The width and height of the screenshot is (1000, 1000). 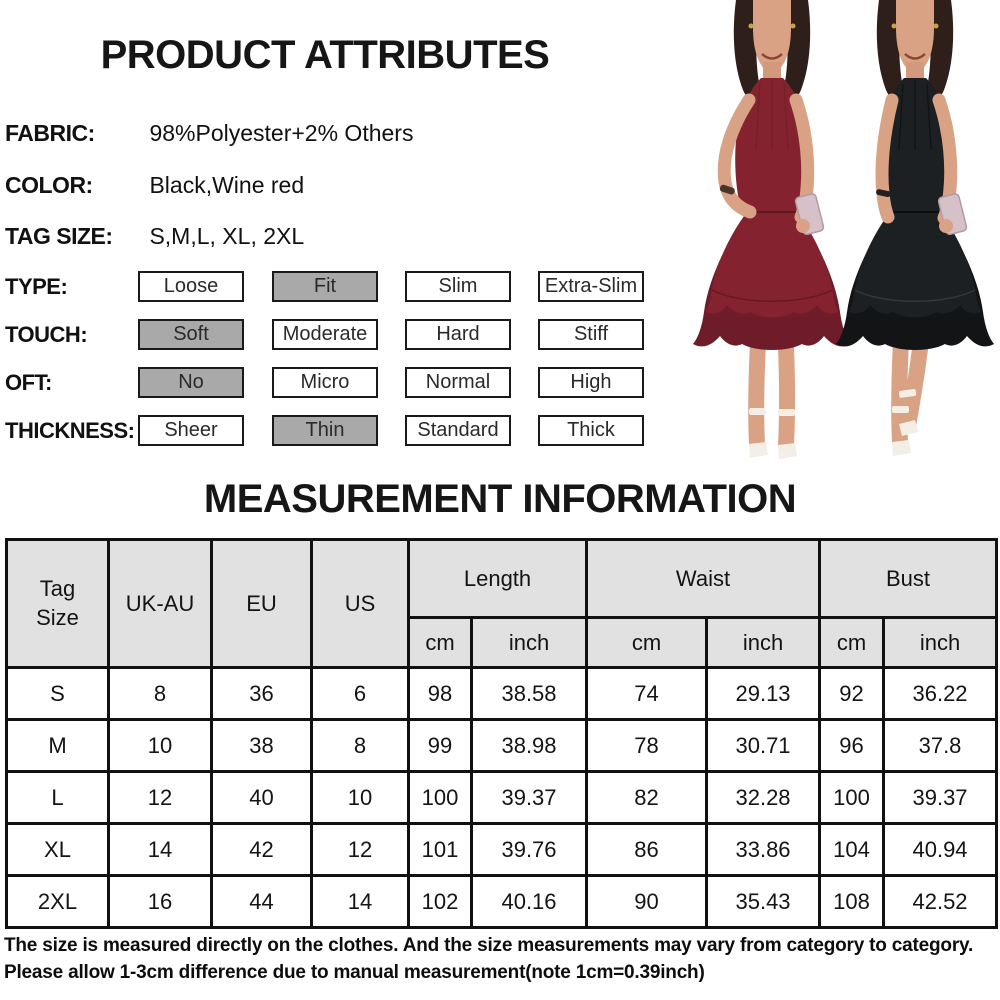 I want to click on type-option-fit: Fit, so click(x=325, y=286).